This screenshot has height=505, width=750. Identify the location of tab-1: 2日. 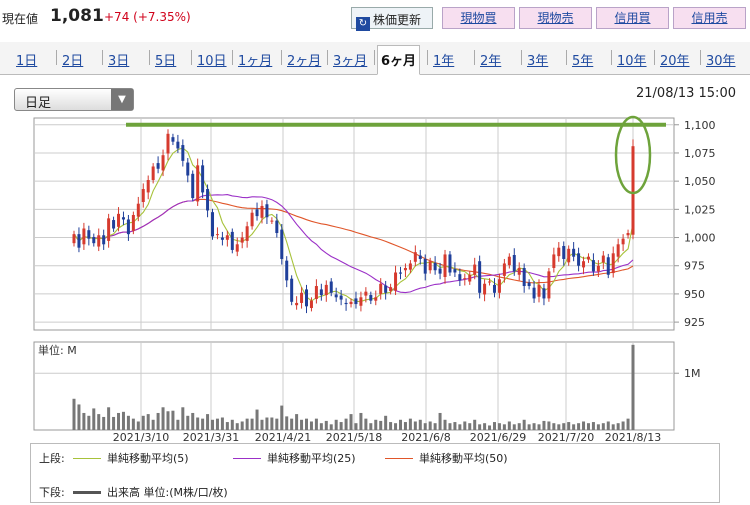
(73, 61).